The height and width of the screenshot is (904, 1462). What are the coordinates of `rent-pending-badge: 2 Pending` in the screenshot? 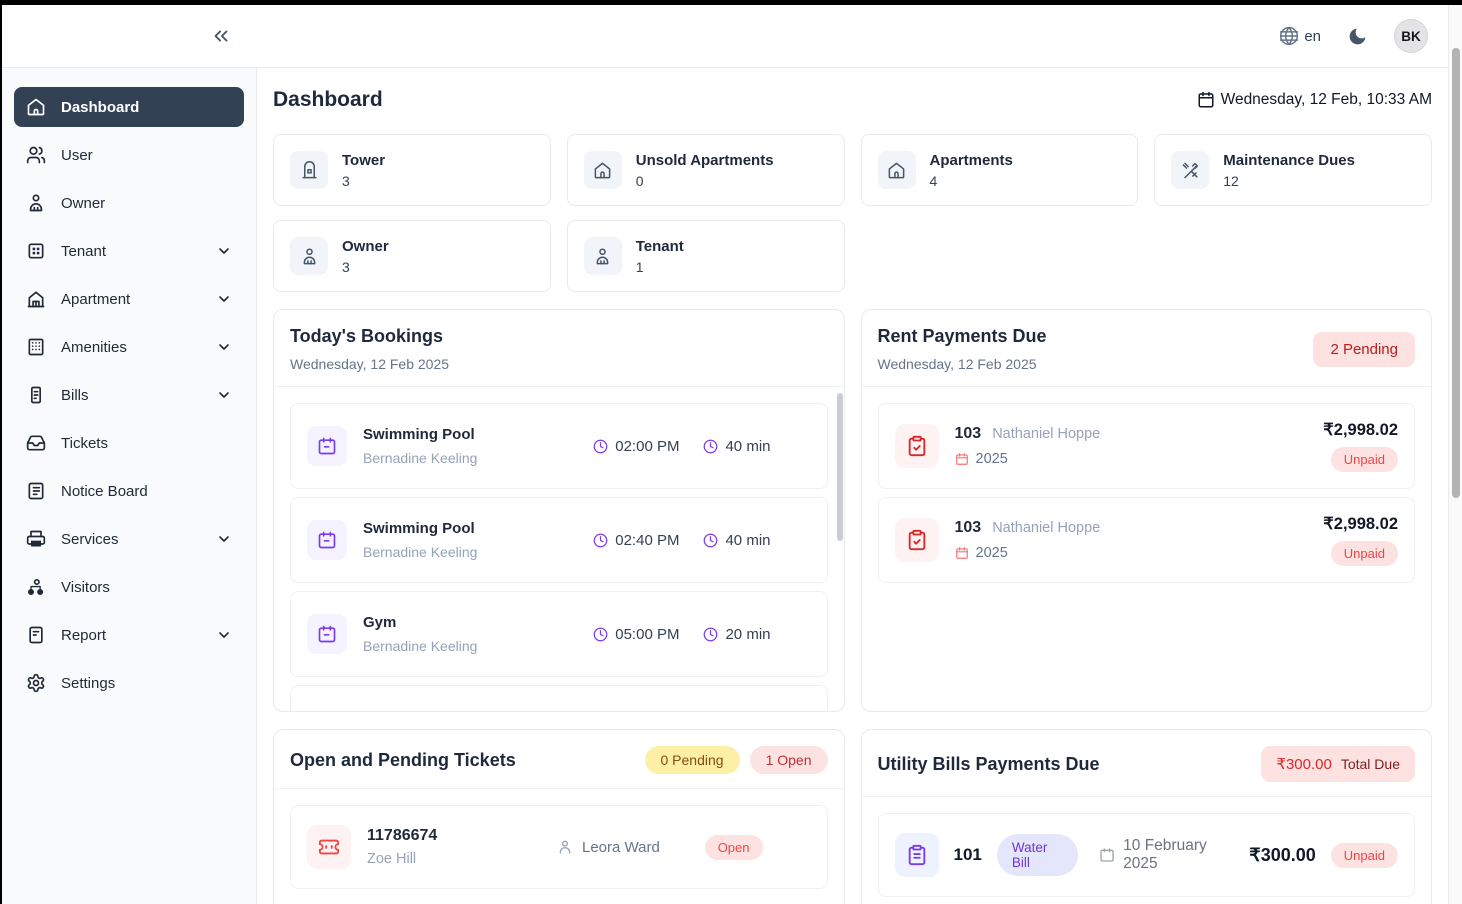 It's located at (1364, 349).